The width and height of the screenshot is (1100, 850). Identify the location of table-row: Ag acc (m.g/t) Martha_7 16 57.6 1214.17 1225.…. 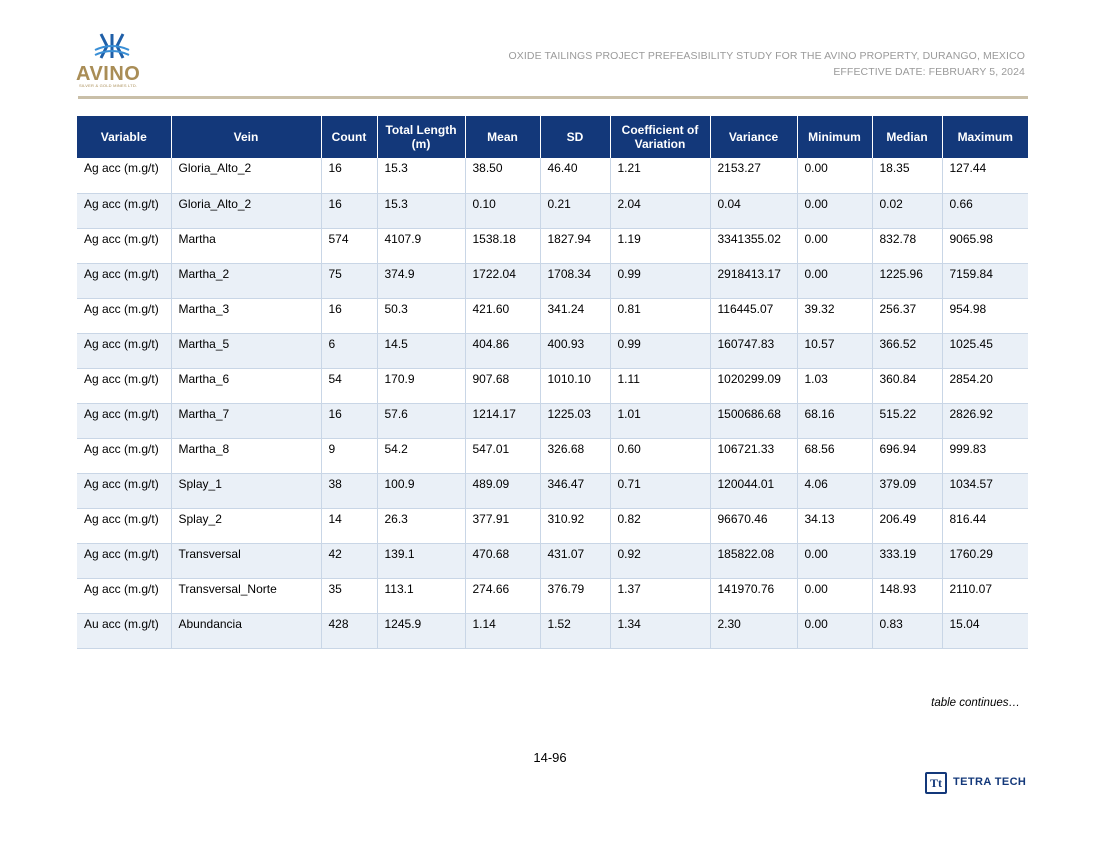
(552, 421).